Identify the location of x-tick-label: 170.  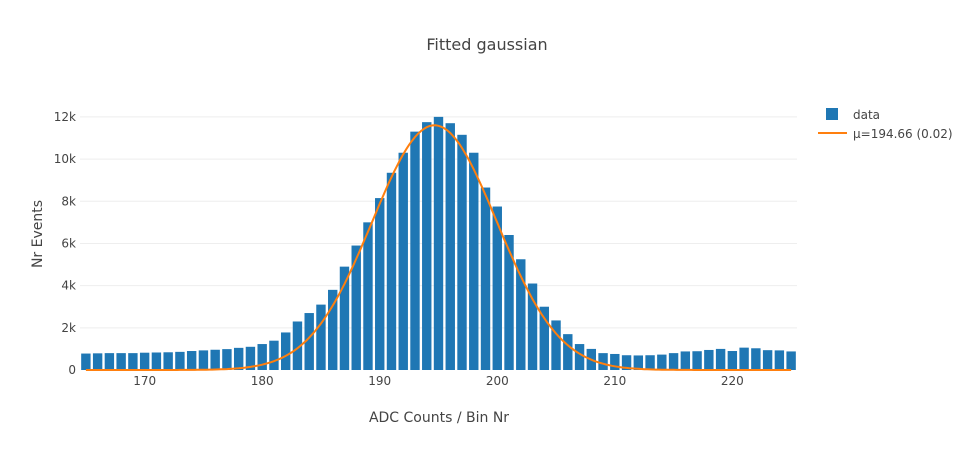
(144, 381).